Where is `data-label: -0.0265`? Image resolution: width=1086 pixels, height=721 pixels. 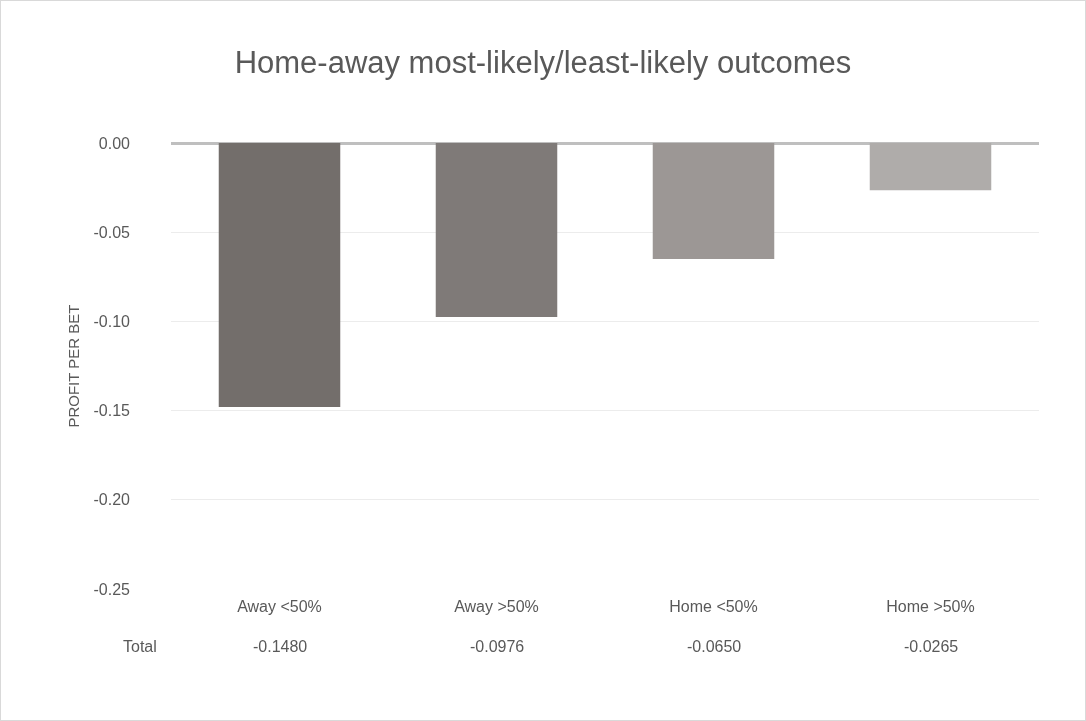
data-label: -0.0265 is located at coordinates (931, 646).